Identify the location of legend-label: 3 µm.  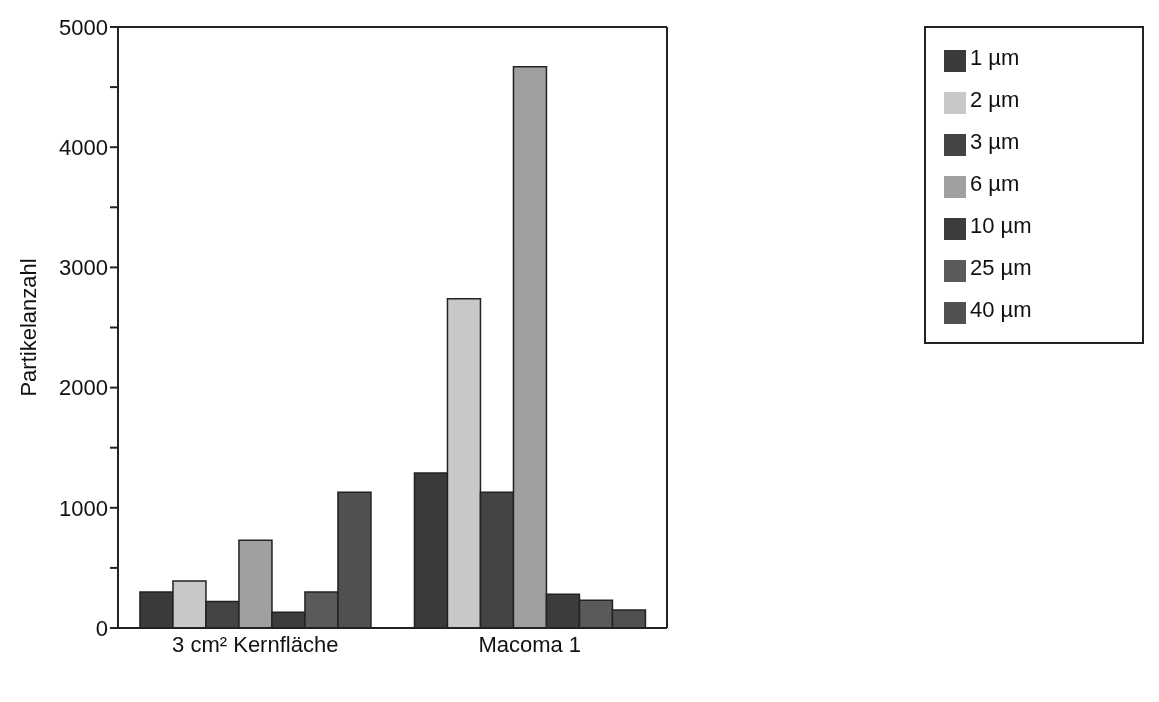
(995, 141).